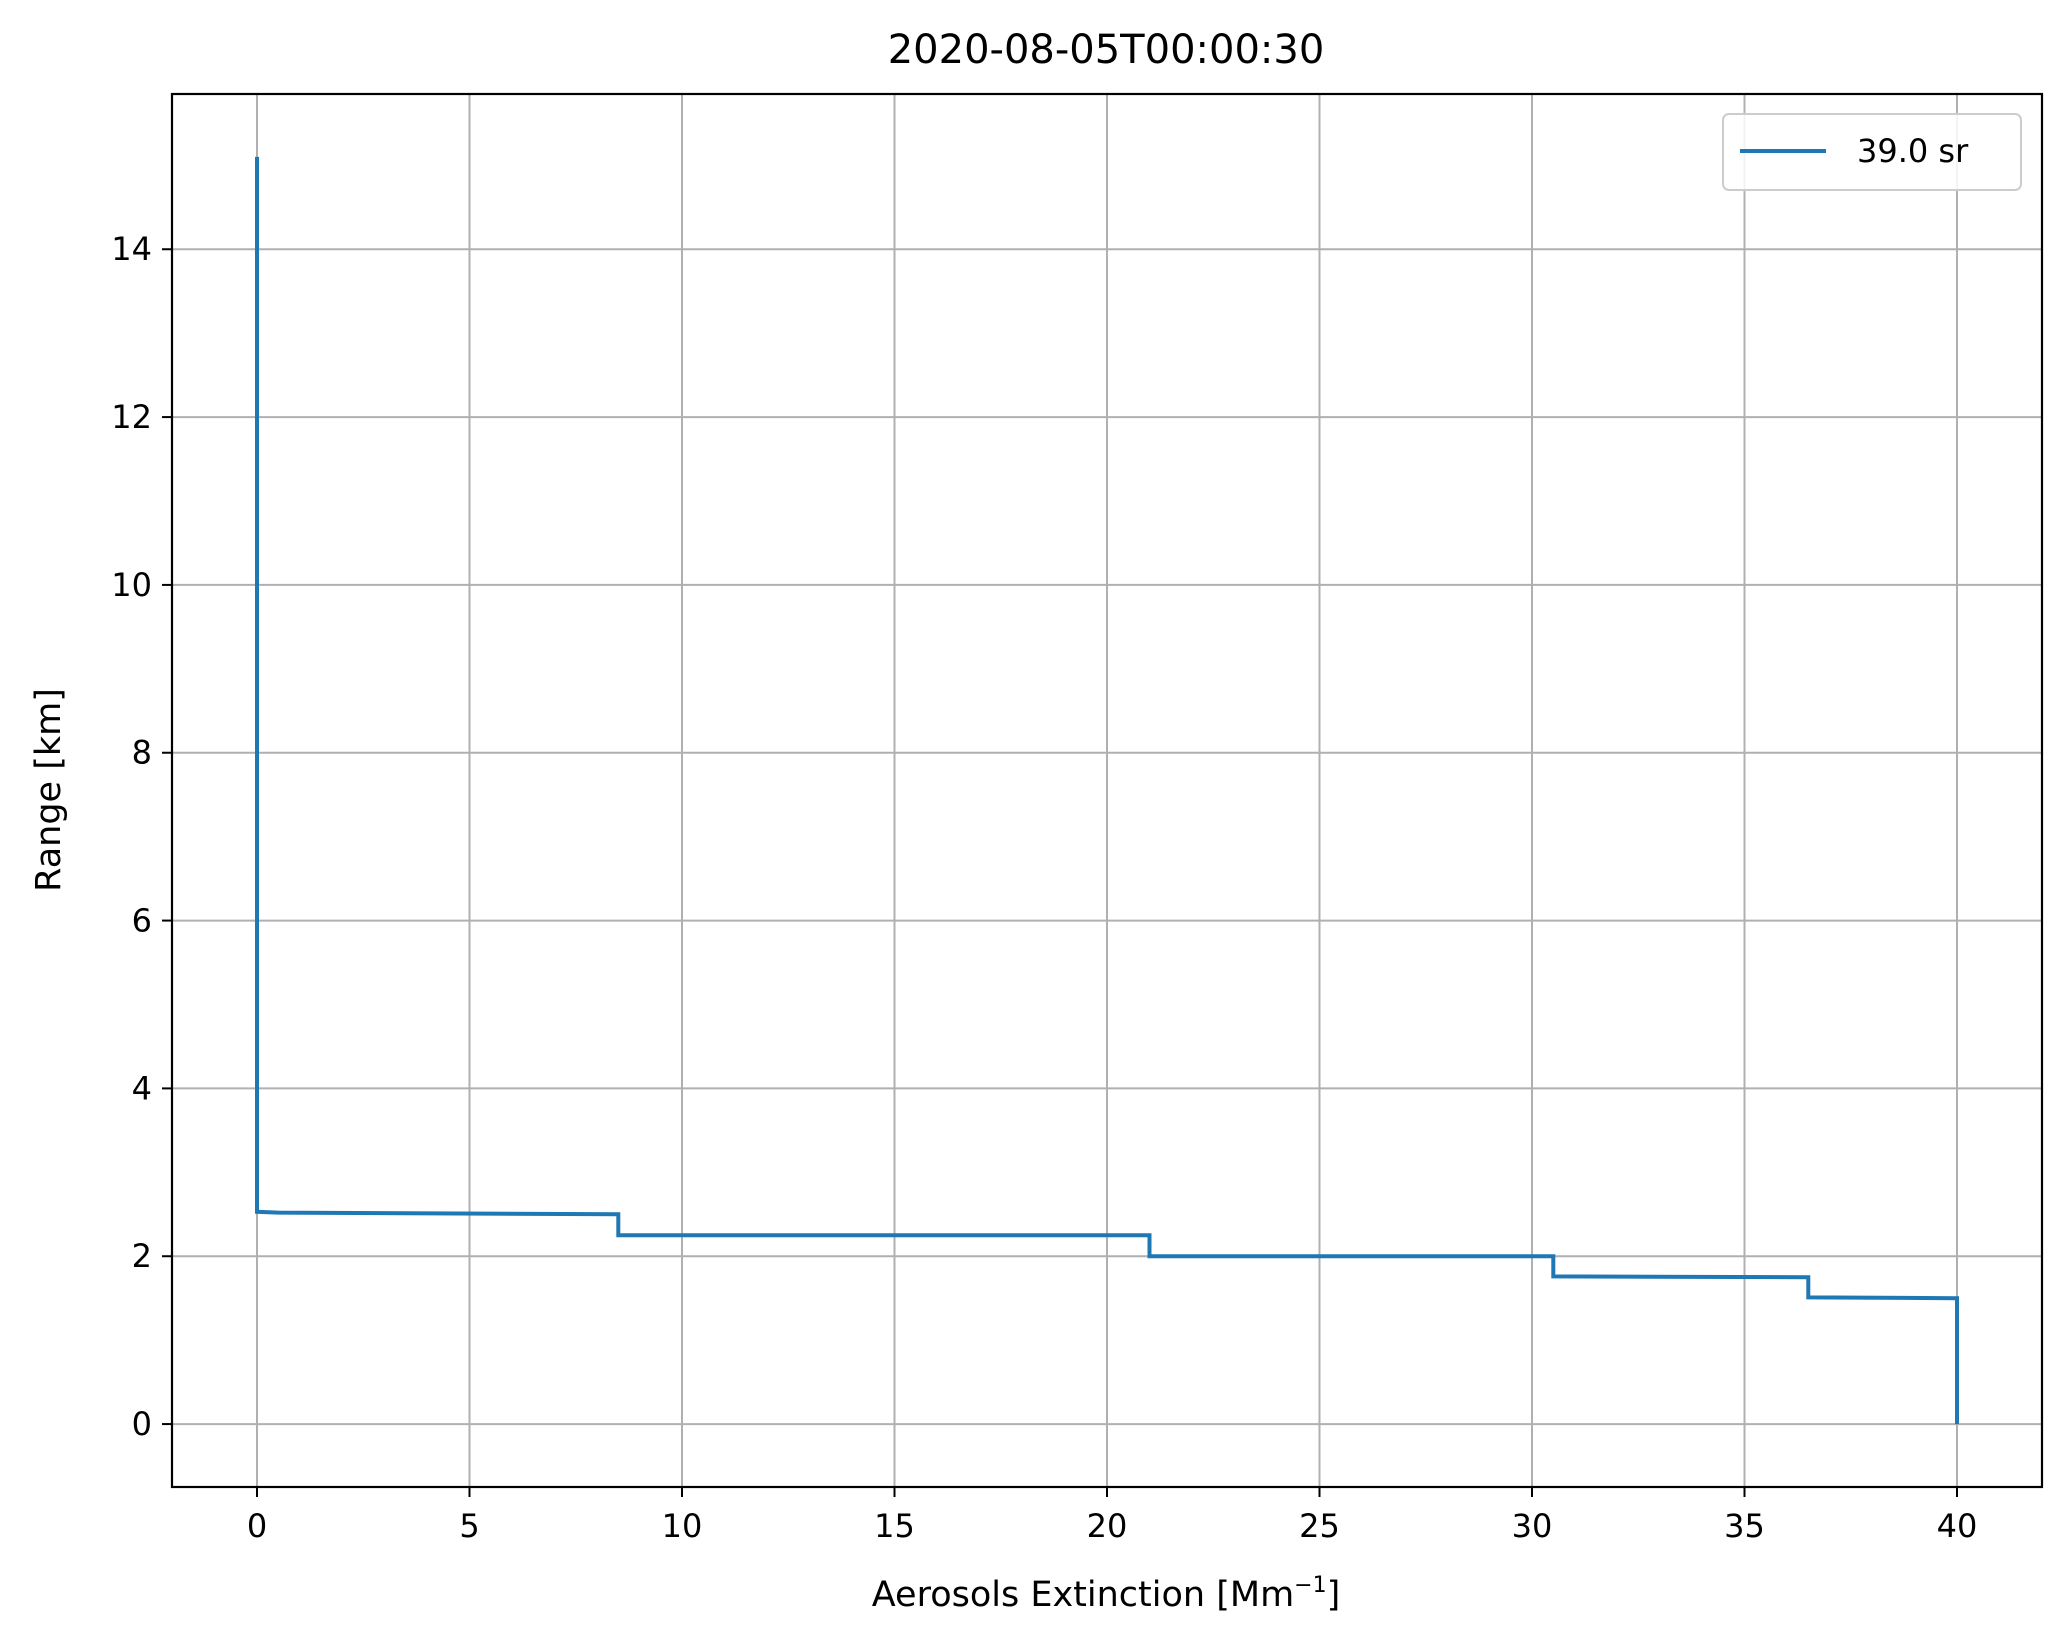  What do you see at coordinates (142, 1424) in the screenshot?
I see `y-tick-label: 0` at bounding box center [142, 1424].